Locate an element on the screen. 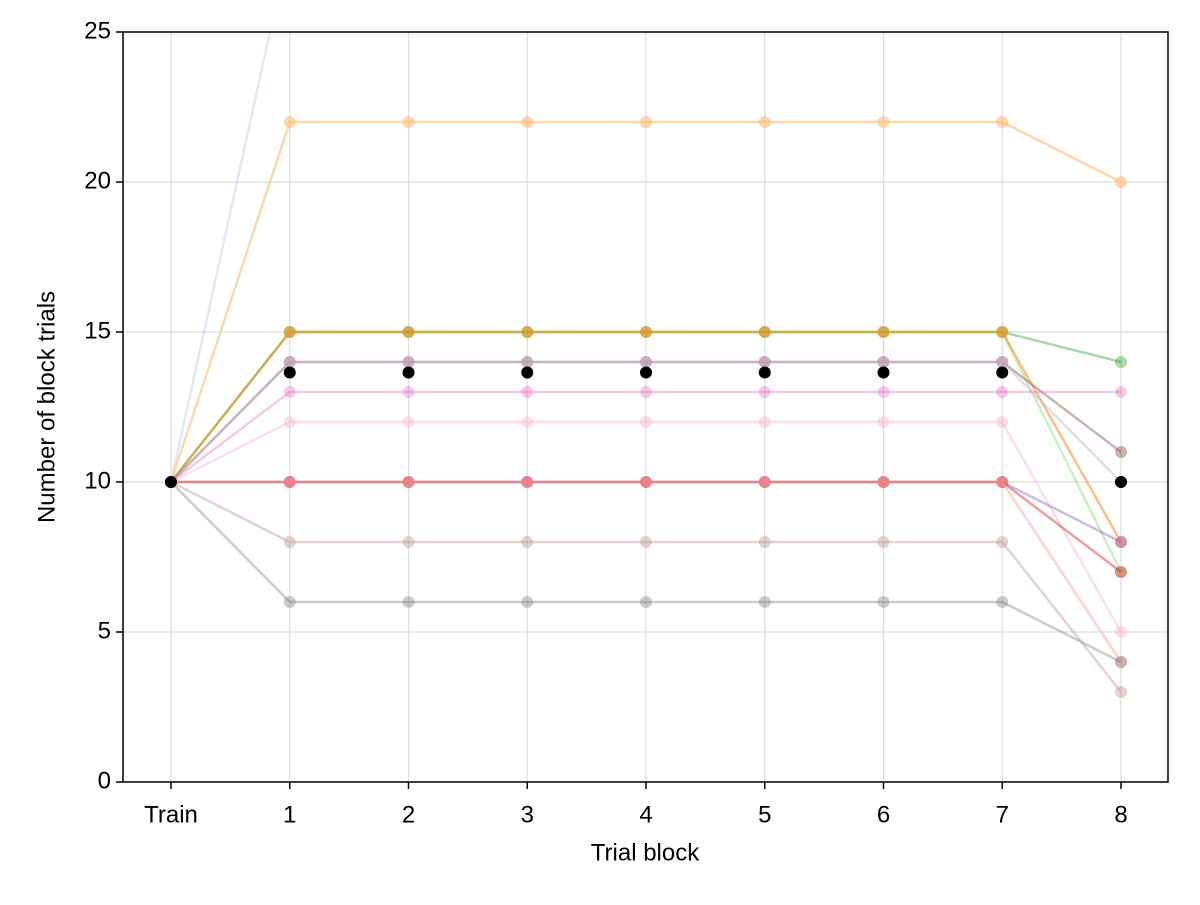  x-tick-label: 8 is located at coordinates (1120, 814).